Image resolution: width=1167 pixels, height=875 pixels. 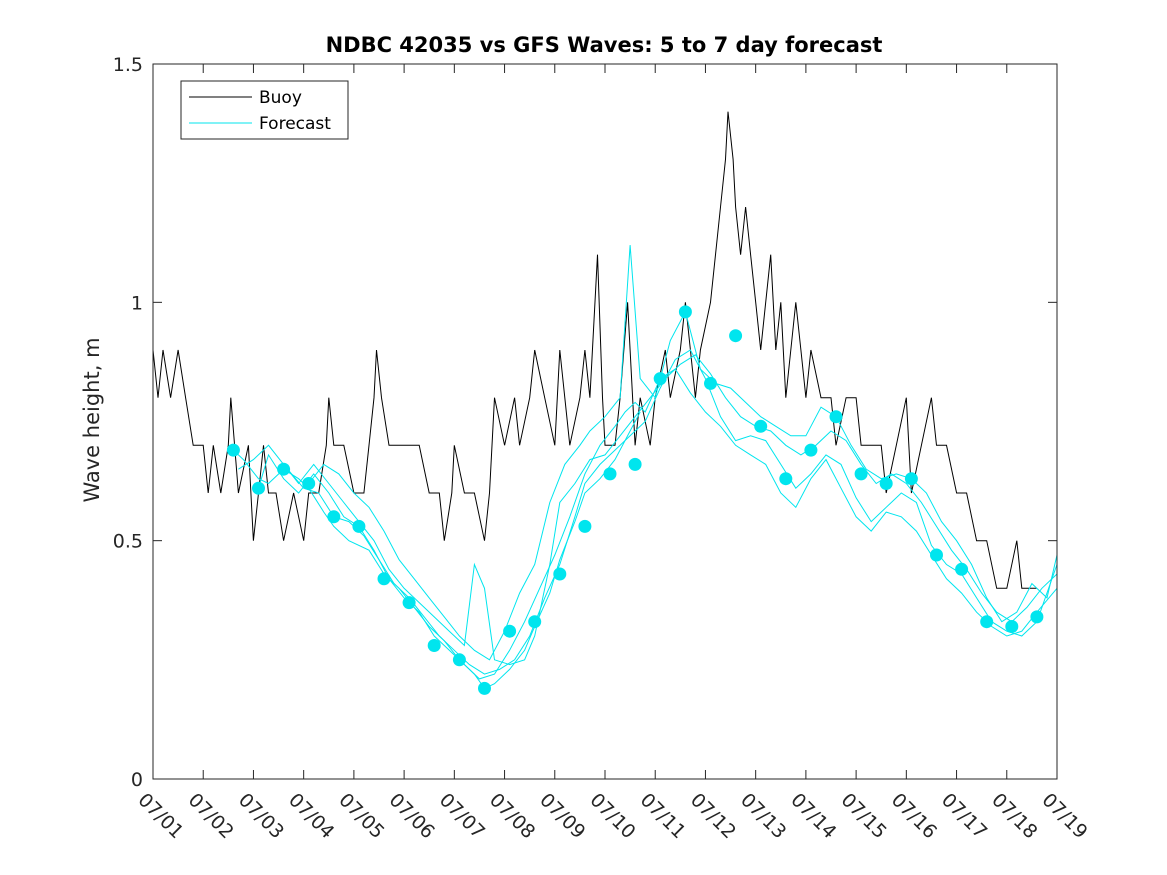 What do you see at coordinates (137, 303) in the screenshot?
I see `y-tick-label: 1` at bounding box center [137, 303].